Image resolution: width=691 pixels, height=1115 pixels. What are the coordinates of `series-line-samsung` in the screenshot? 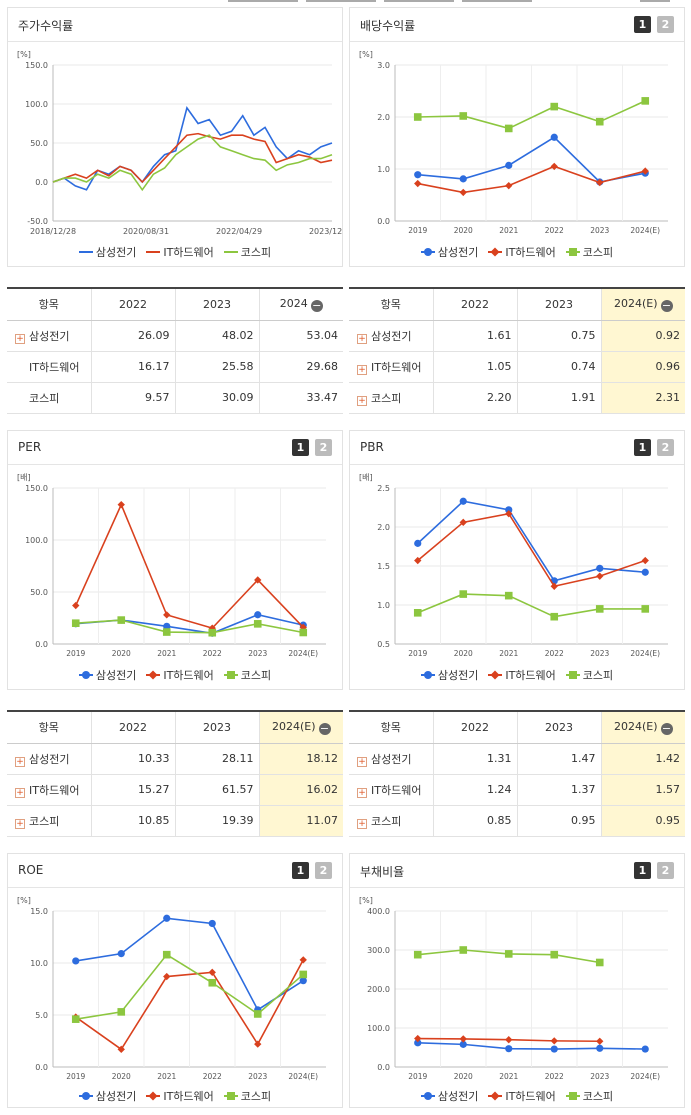 It's located at (531, 1046).